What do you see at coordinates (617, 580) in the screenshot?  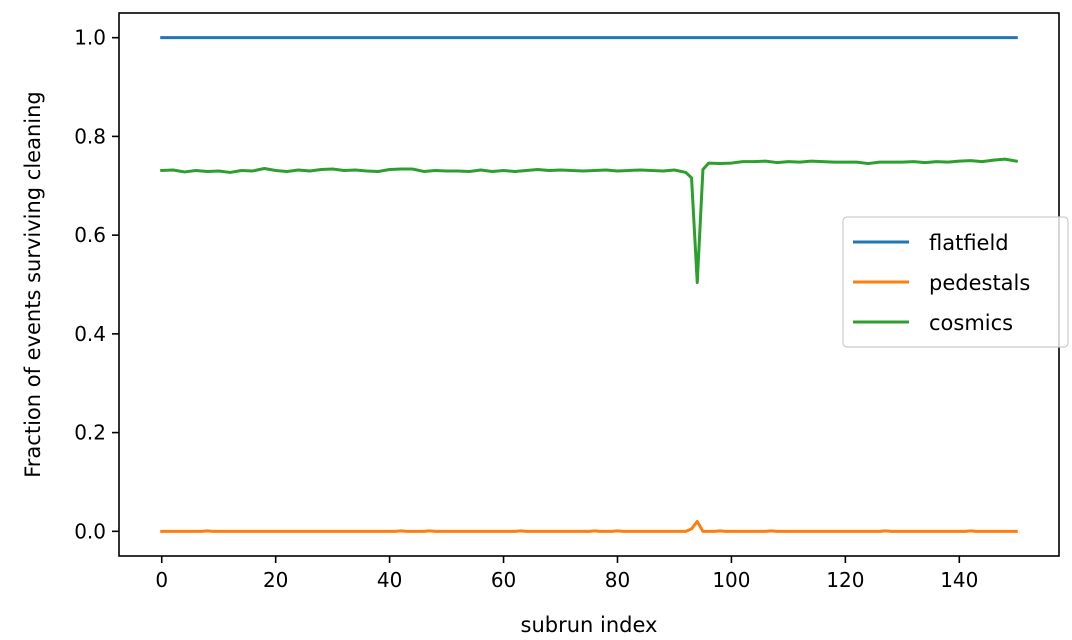 I see `x-tick-label: 80` at bounding box center [617, 580].